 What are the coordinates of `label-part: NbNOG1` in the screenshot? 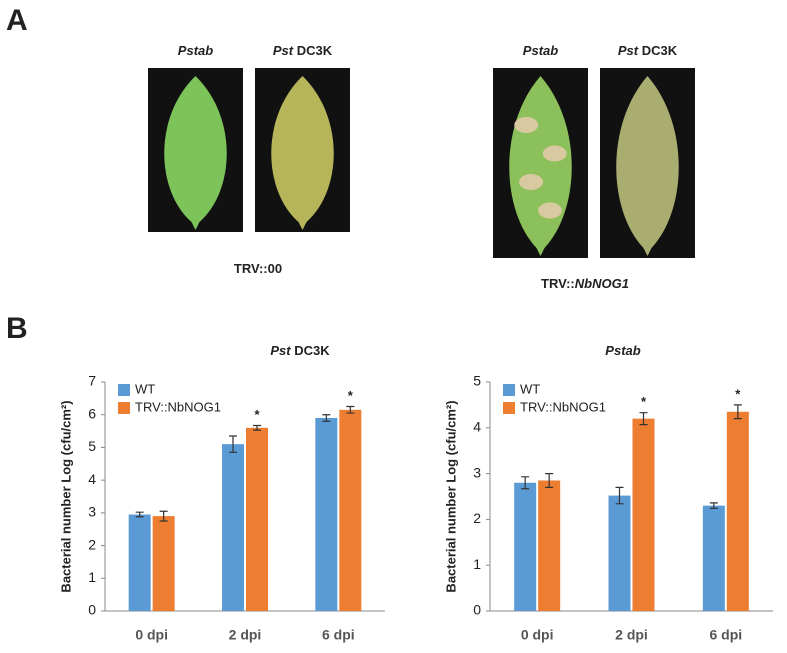 It's located at (602, 283).